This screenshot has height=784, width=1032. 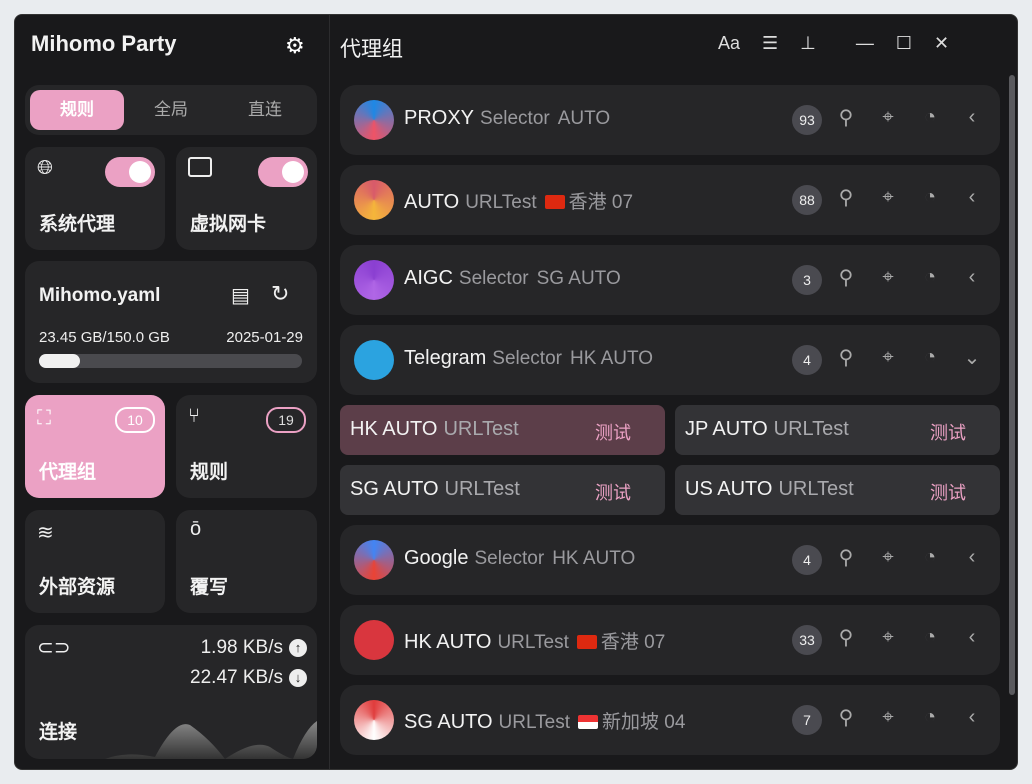 I want to click on settings-gear-icon: ⚙, so click(x=295, y=45).